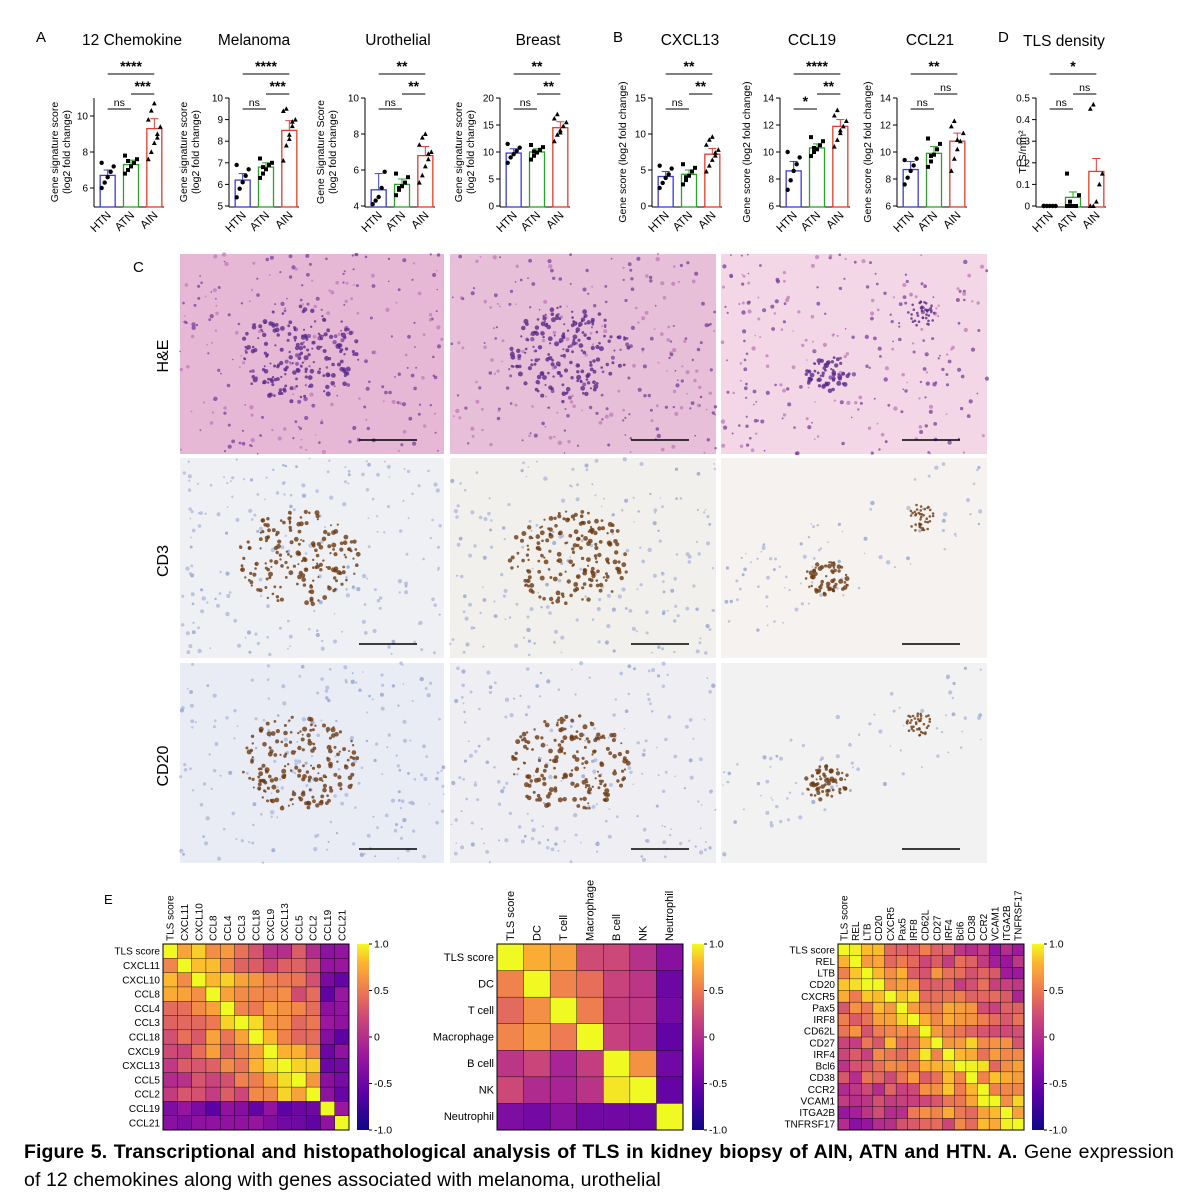 This screenshot has width=1194, height=1200. Describe the element at coordinates (914, 930) in the screenshot. I see `heatmap-col-label: IRF8` at that location.